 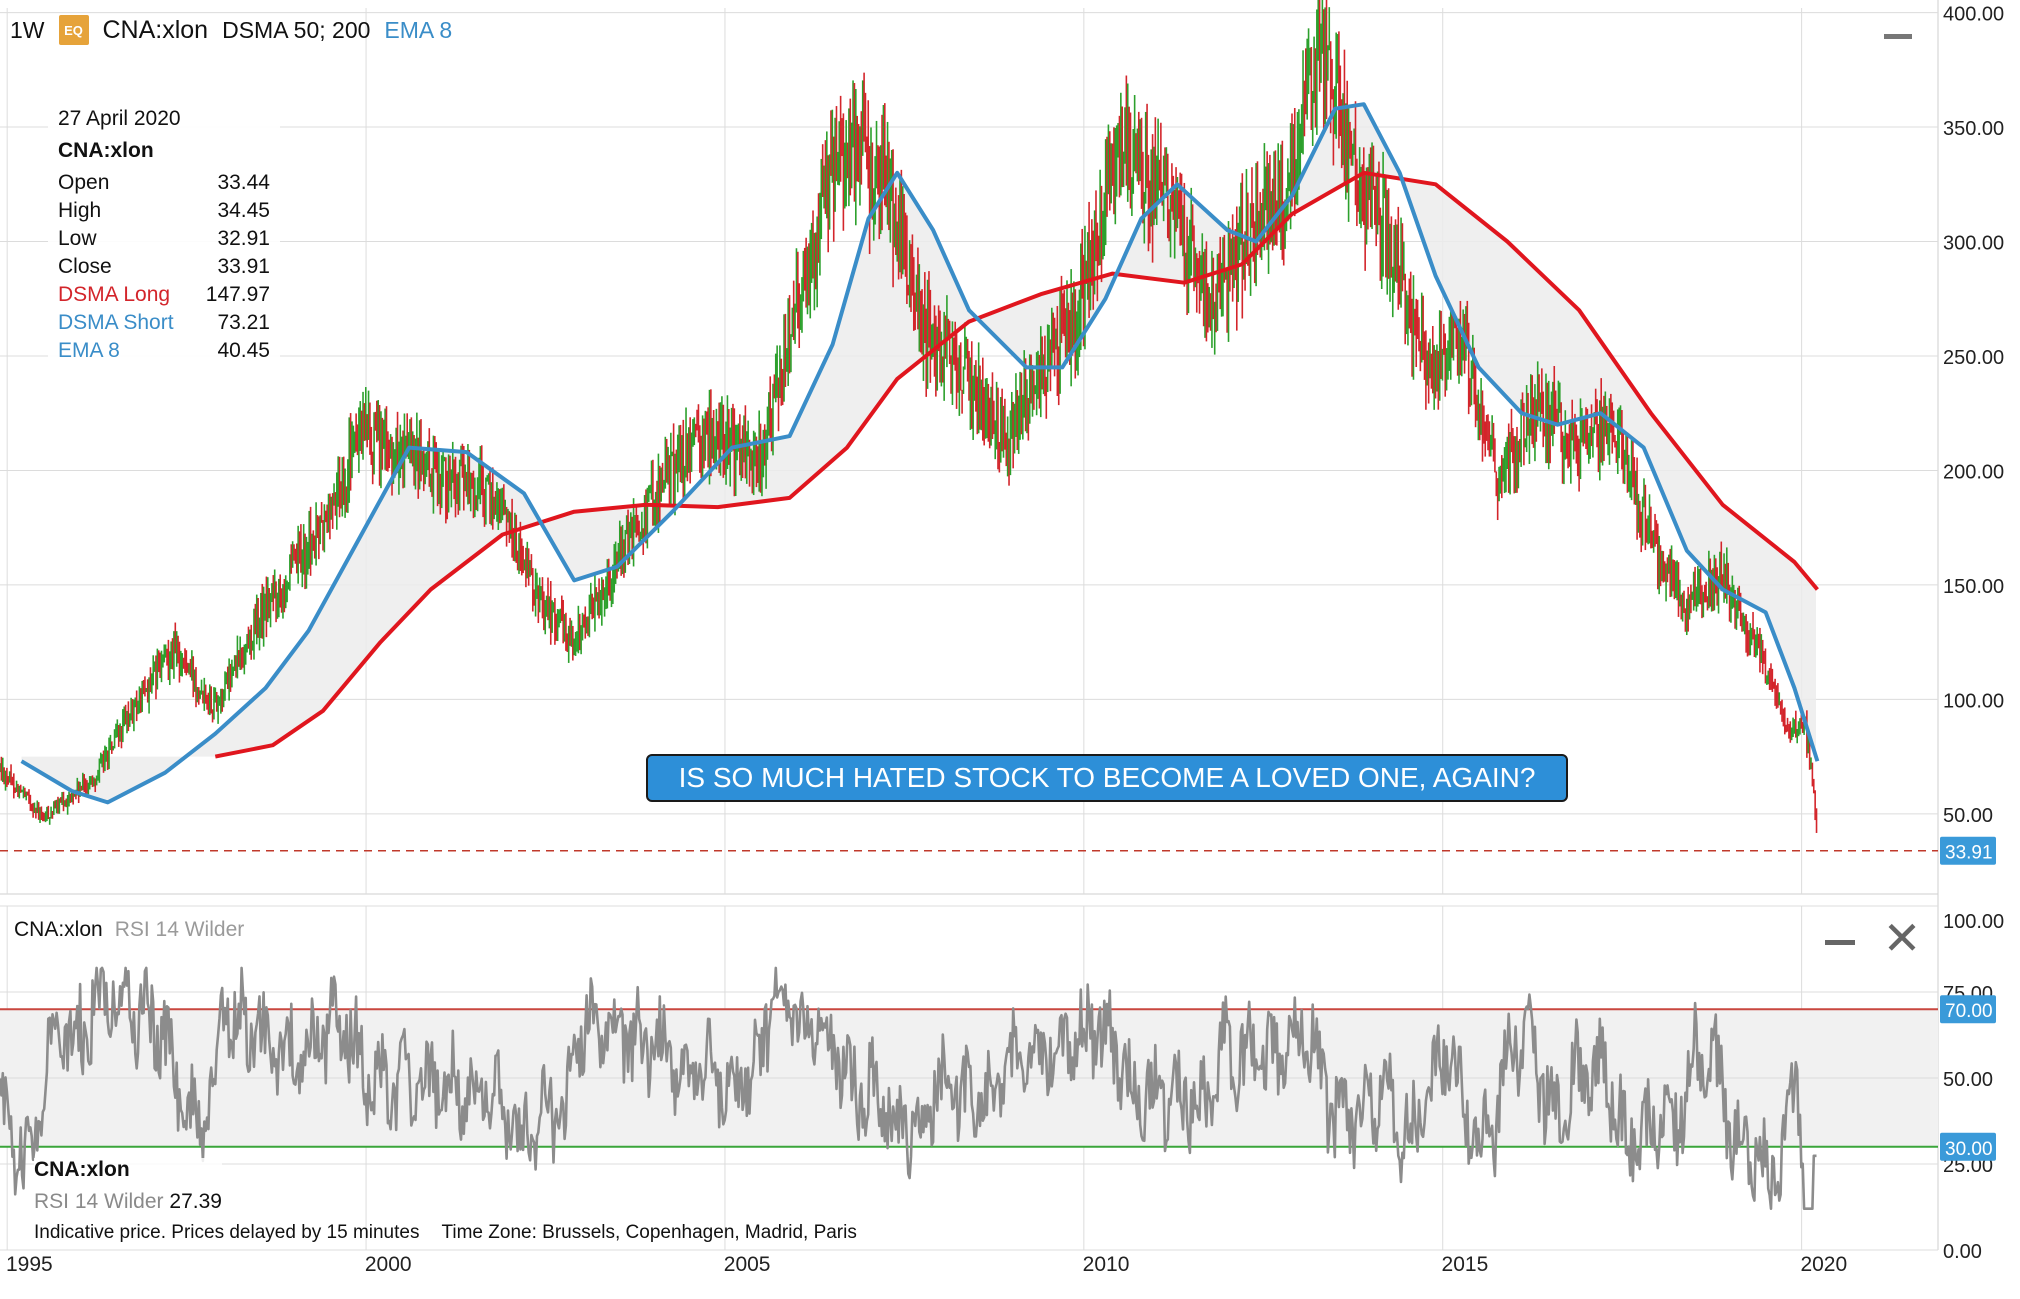 What do you see at coordinates (1840, 942) in the screenshot?
I see `minimize-rsi-panel-icon` at bounding box center [1840, 942].